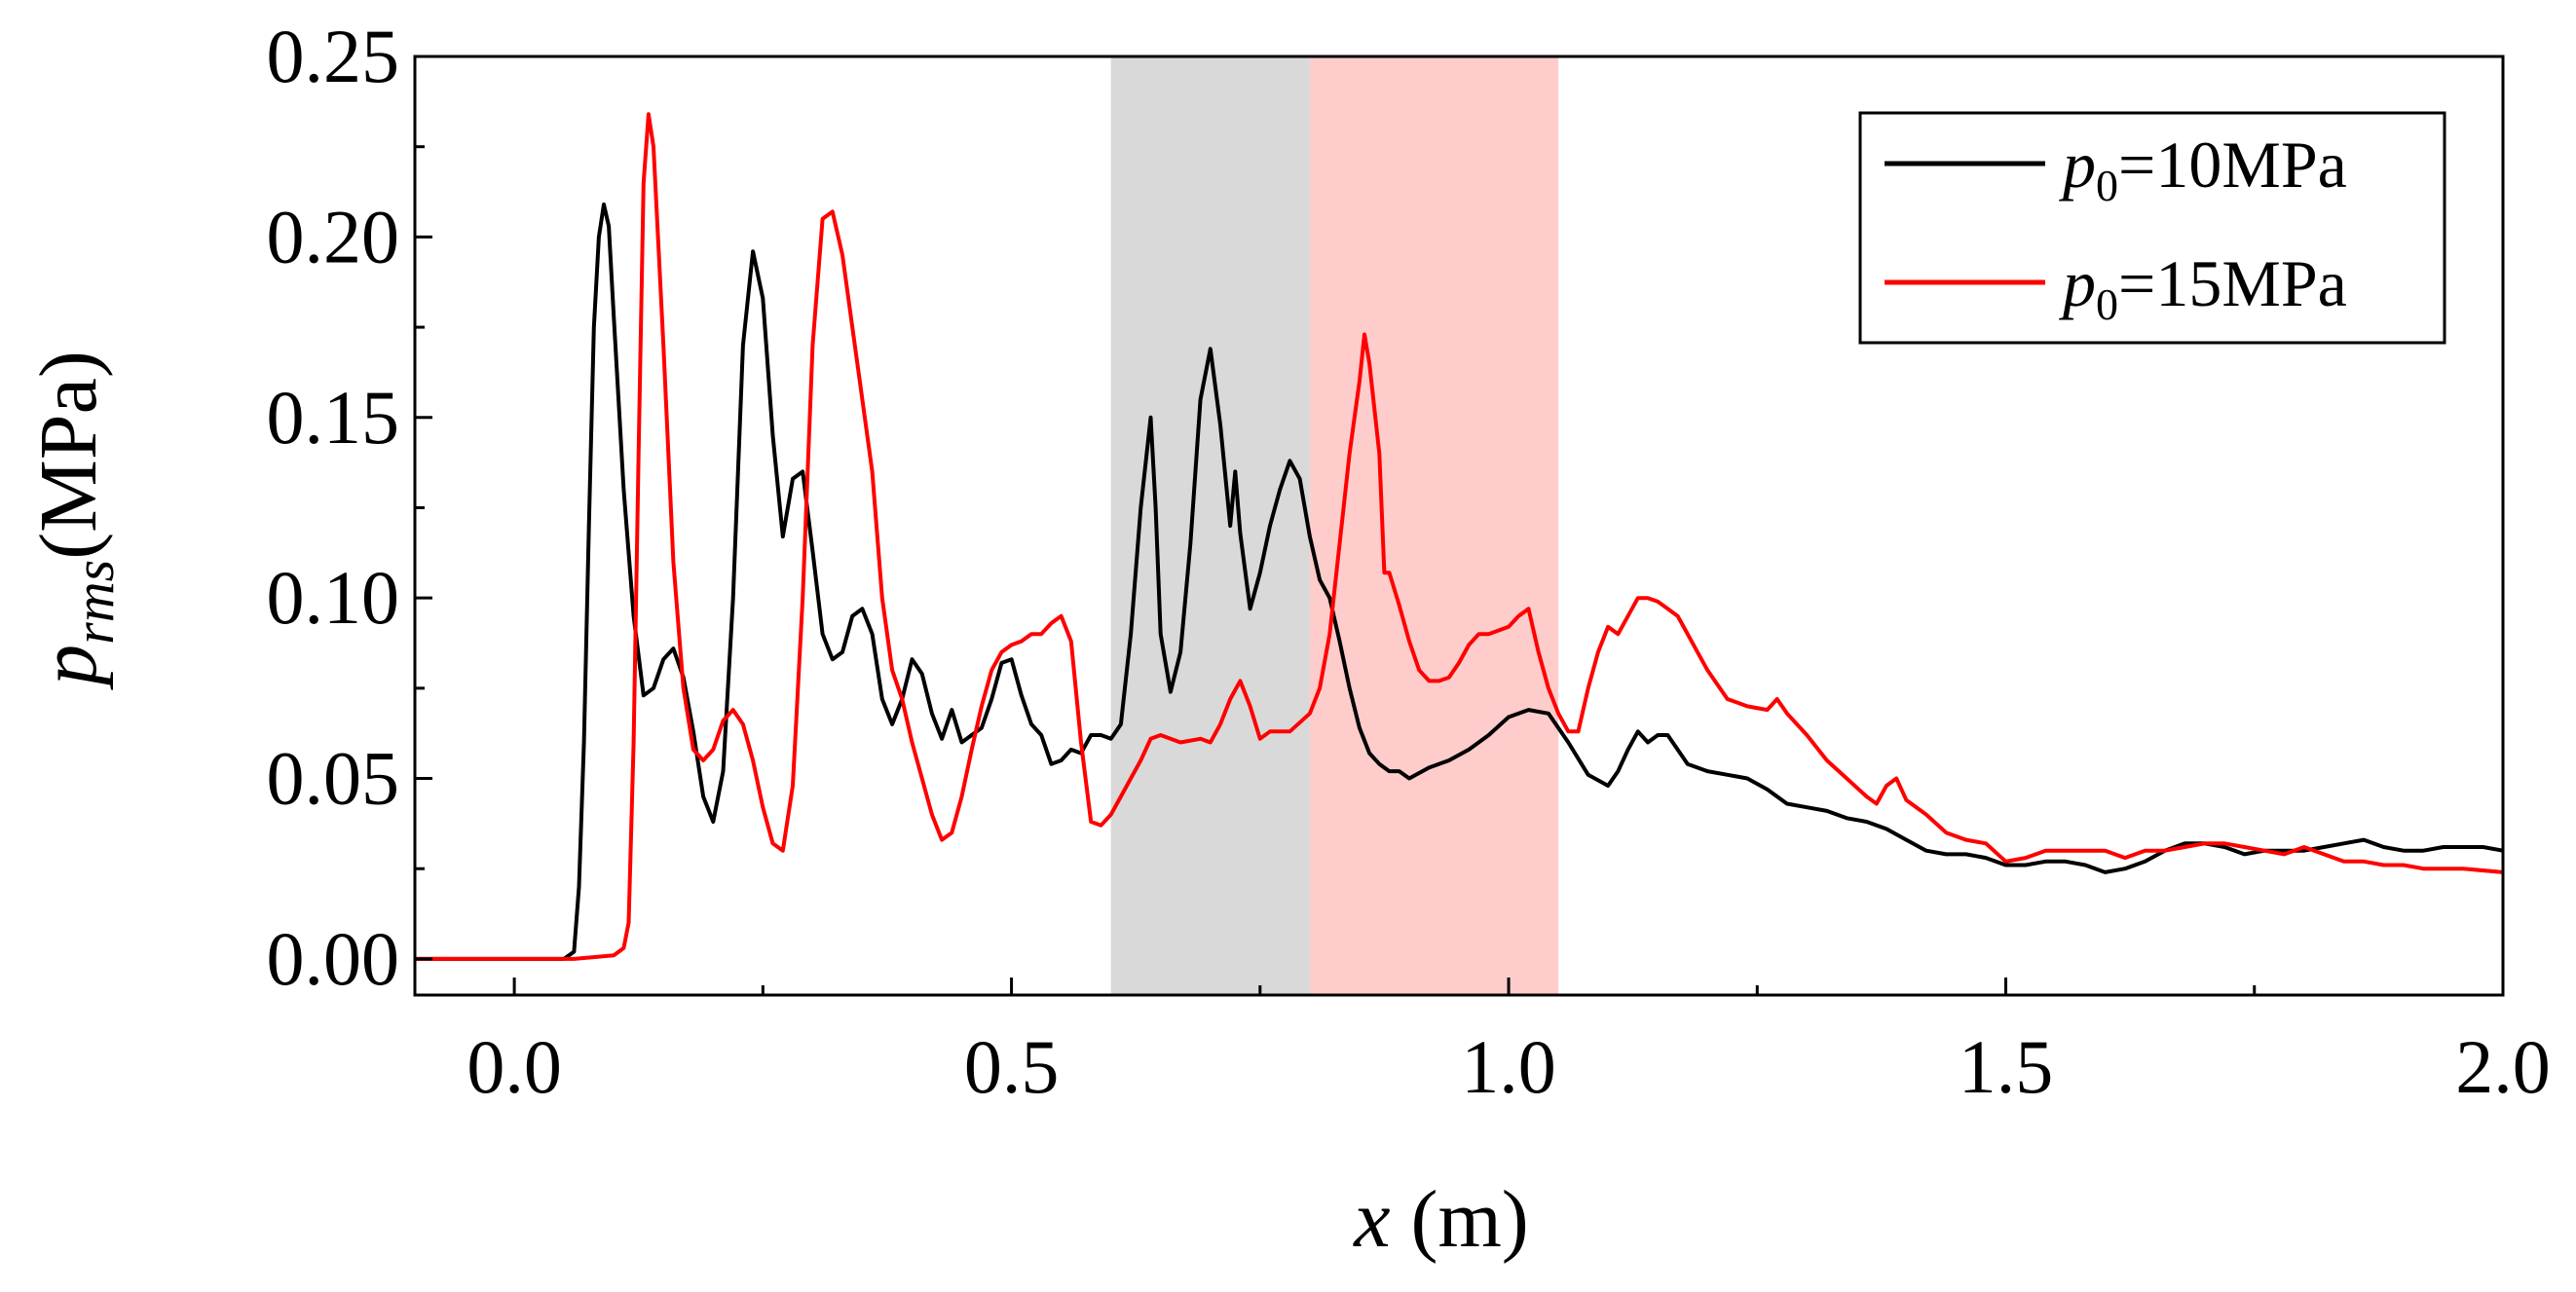 Image resolution: width=2576 pixels, height=1292 pixels. Describe the element at coordinates (2006, 1067) in the screenshot. I see `x-tick-label: 1.5` at that location.